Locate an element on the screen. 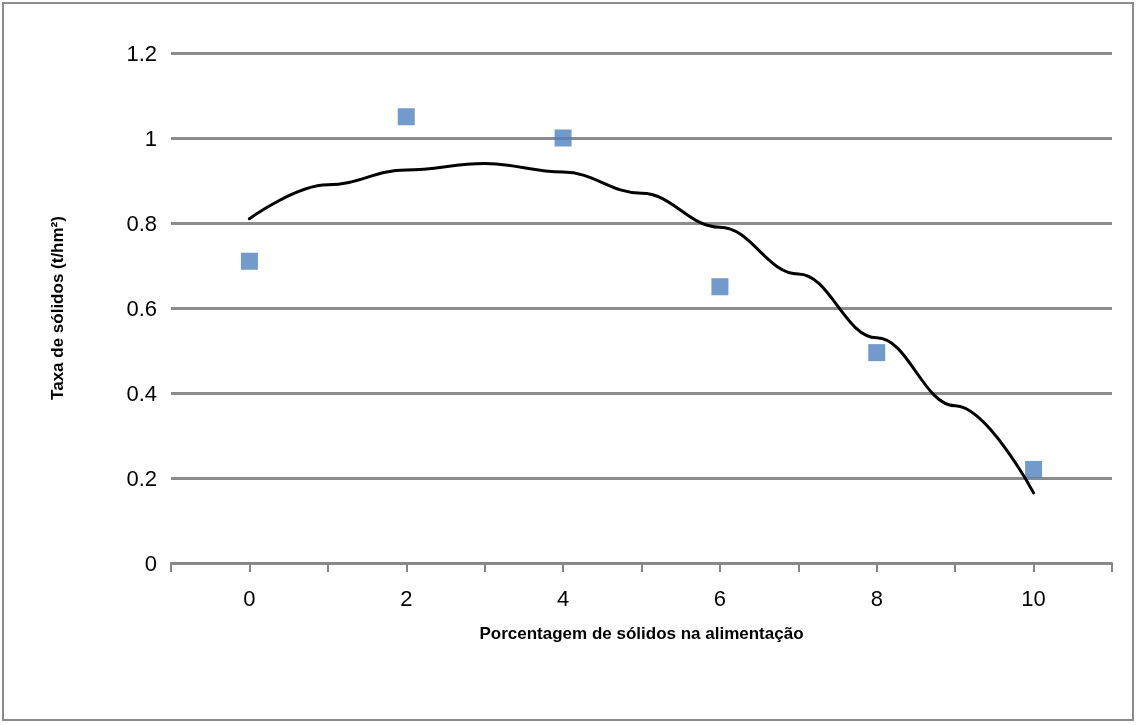 Image resolution: width=1138 pixels, height=725 pixels. y-tick-label: 0.2 is located at coordinates (141, 478).